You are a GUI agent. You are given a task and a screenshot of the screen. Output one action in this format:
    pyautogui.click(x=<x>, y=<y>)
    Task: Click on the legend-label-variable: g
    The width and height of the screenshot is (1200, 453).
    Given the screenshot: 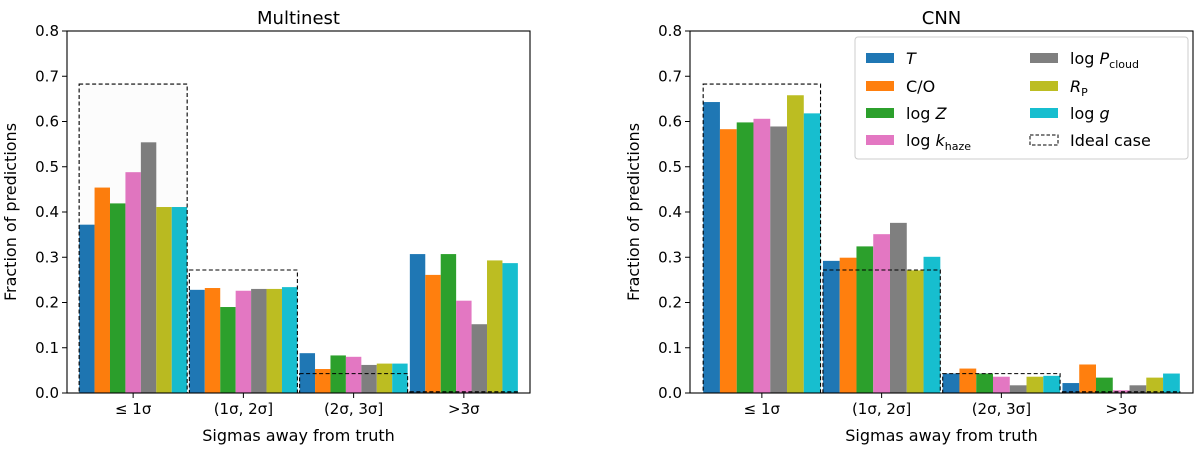 What is the action you would take?
    pyautogui.click(x=1104, y=113)
    